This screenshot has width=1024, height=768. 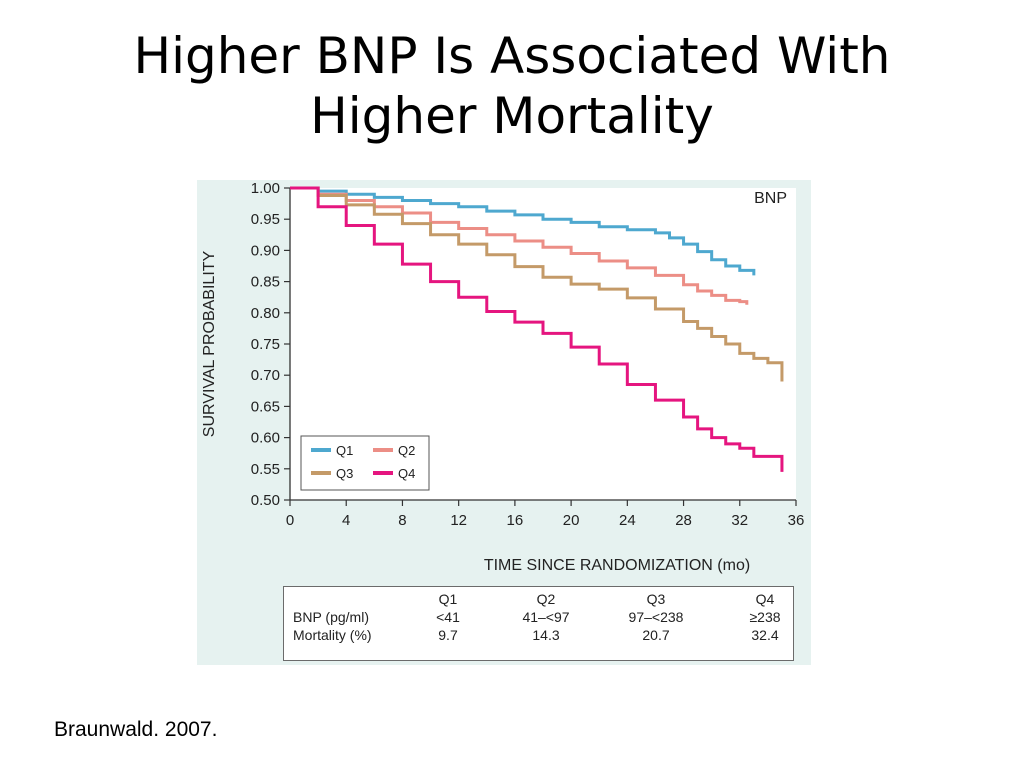 I want to click on legend-label-q4: Q4, so click(x=406, y=473).